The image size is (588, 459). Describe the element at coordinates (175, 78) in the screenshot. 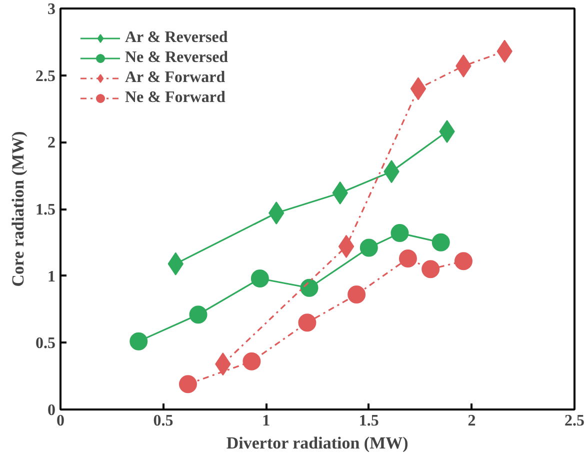

I see `legend-label: Ar & Forward` at that location.